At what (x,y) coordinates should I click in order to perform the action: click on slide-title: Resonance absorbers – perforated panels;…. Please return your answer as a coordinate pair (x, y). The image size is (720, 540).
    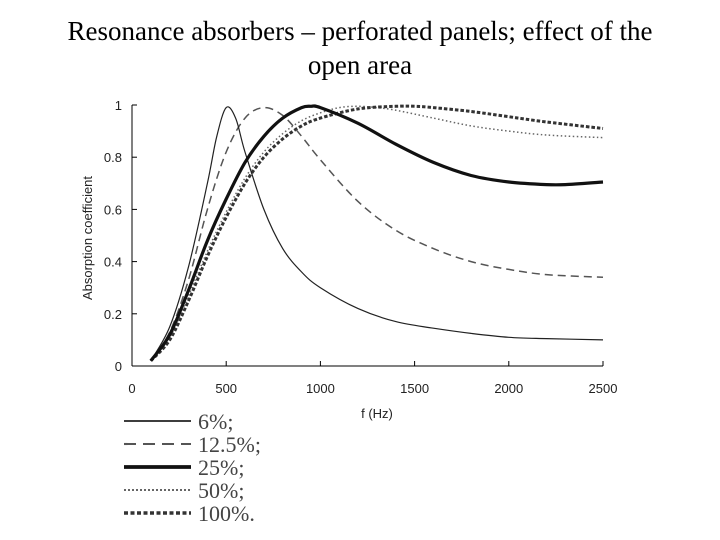
    Looking at the image, I should click on (360, 48).